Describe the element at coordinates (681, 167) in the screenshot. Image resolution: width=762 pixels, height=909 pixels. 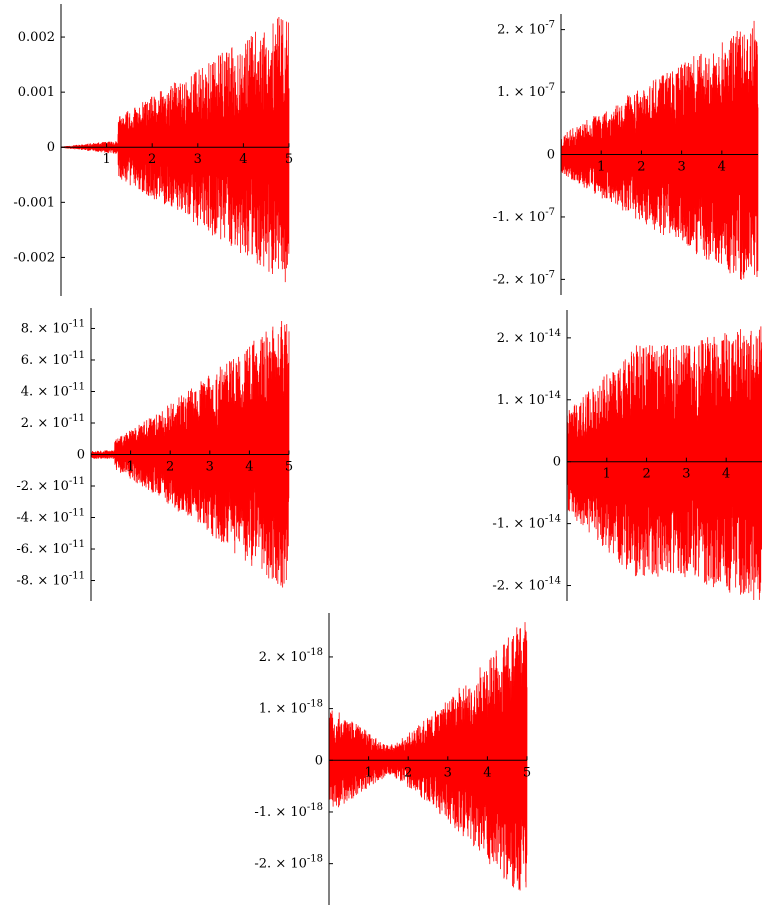
I see `x-tick-label-2-3: 3` at that location.